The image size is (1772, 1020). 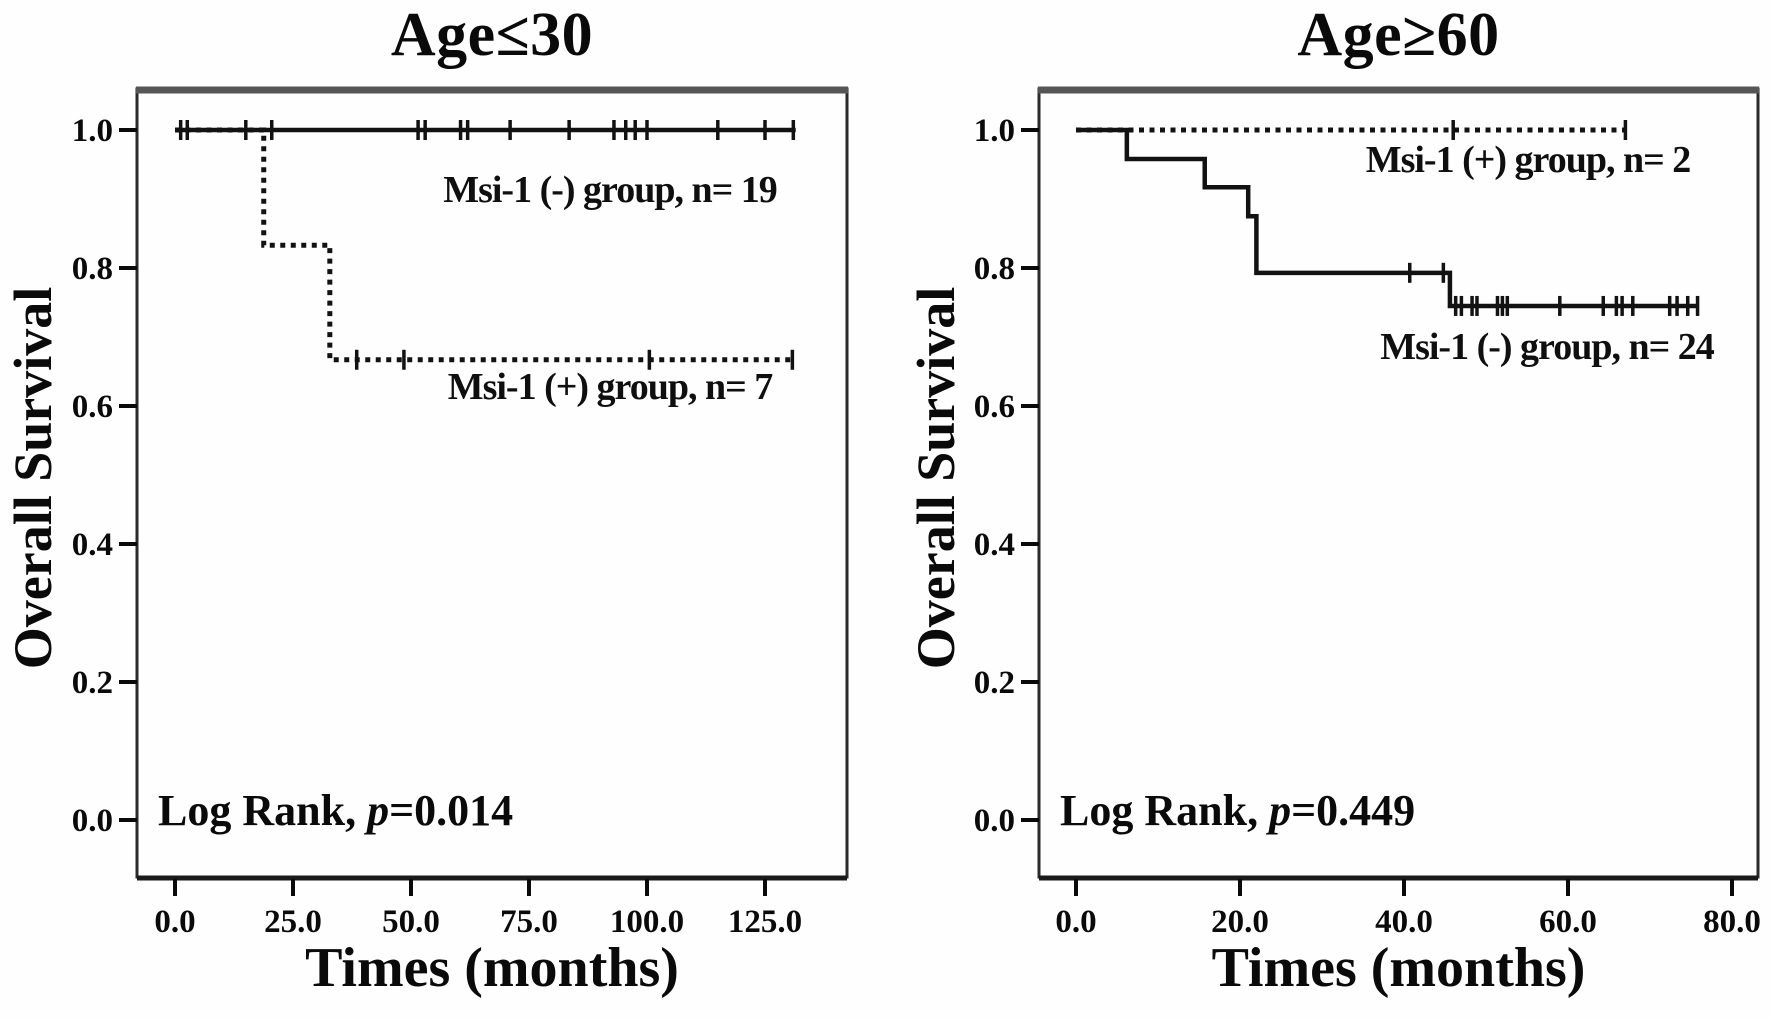 I want to click on tick-label: 25.0, so click(x=293, y=922).